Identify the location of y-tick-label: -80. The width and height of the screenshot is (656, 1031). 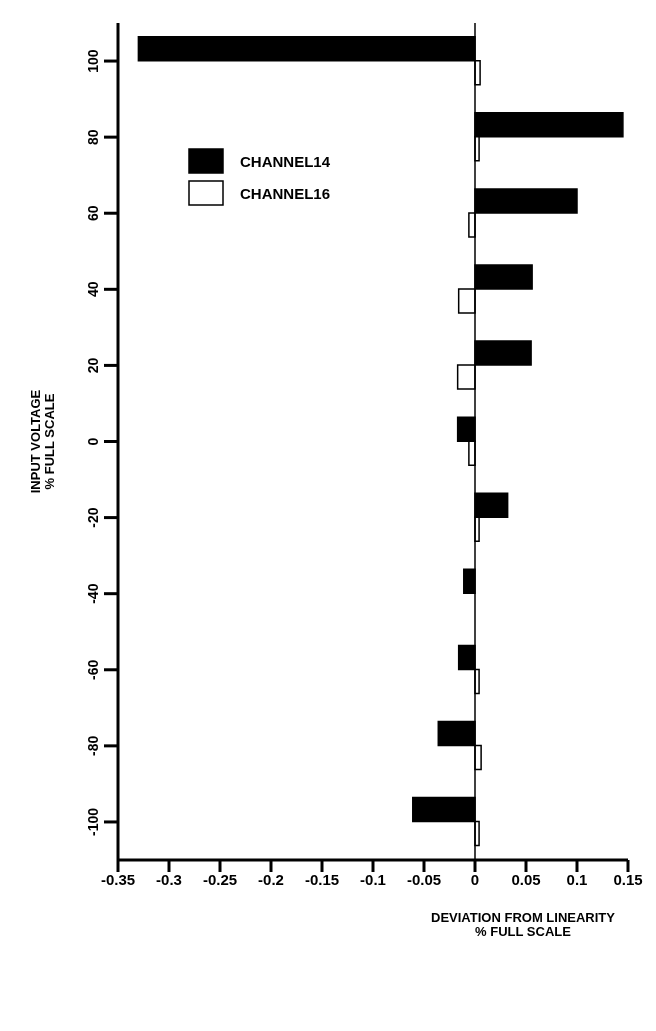
(93, 745).